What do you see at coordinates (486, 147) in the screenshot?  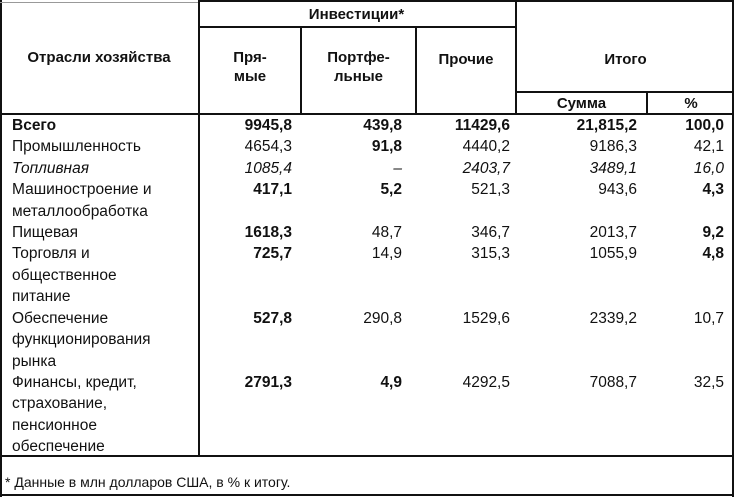 I see `cell-other: 4440,2` at bounding box center [486, 147].